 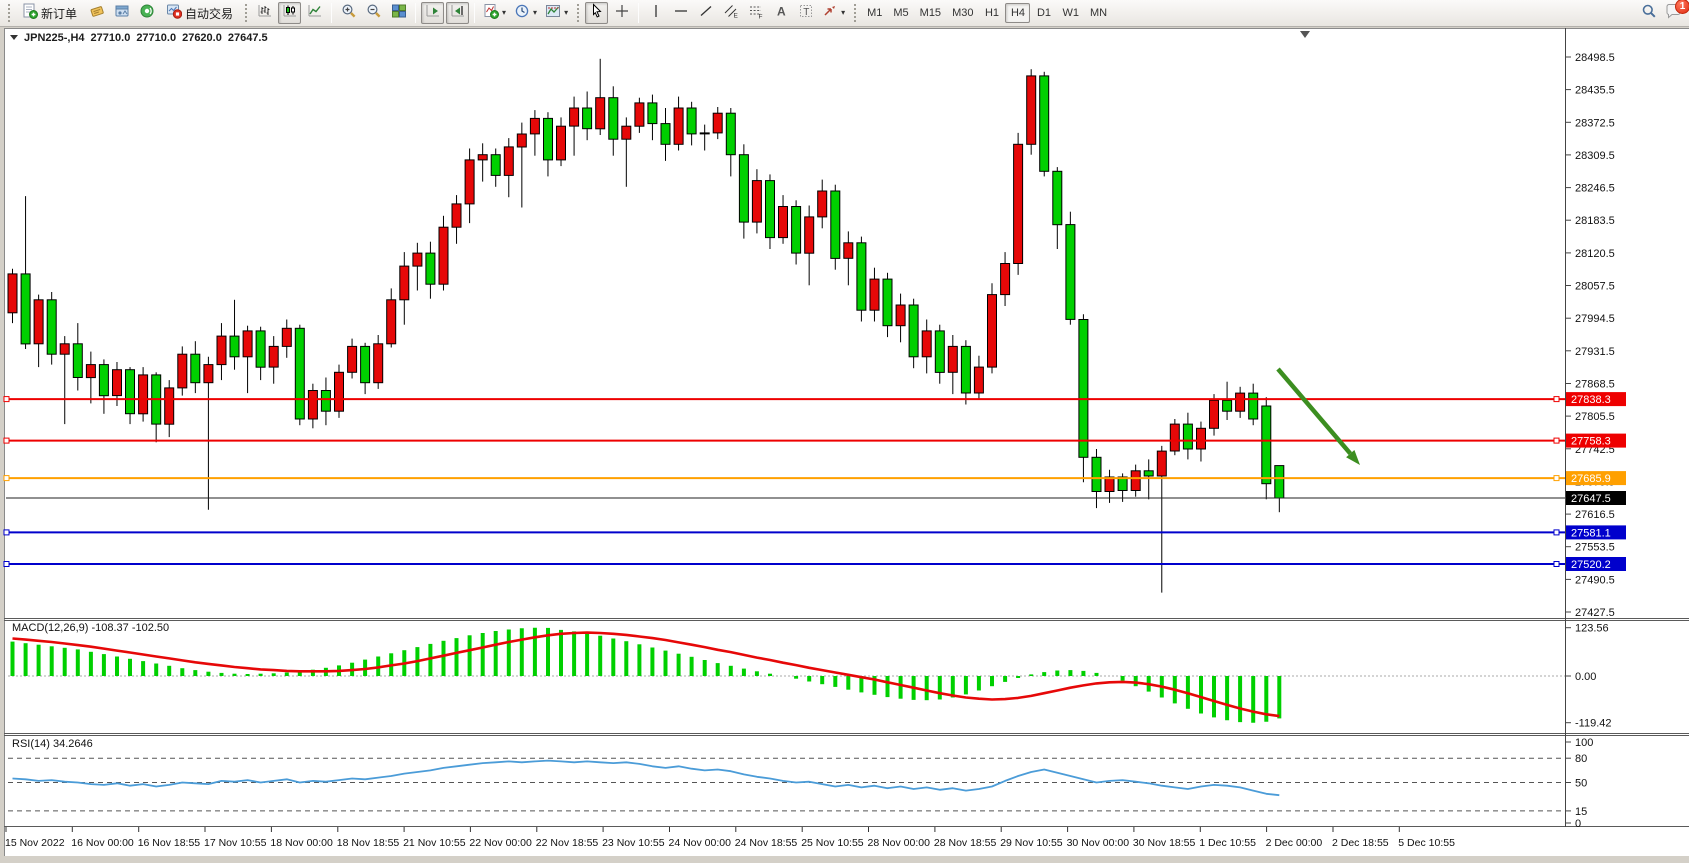 I want to click on arrows-shapes-button: ▾, so click(x=833, y=13).